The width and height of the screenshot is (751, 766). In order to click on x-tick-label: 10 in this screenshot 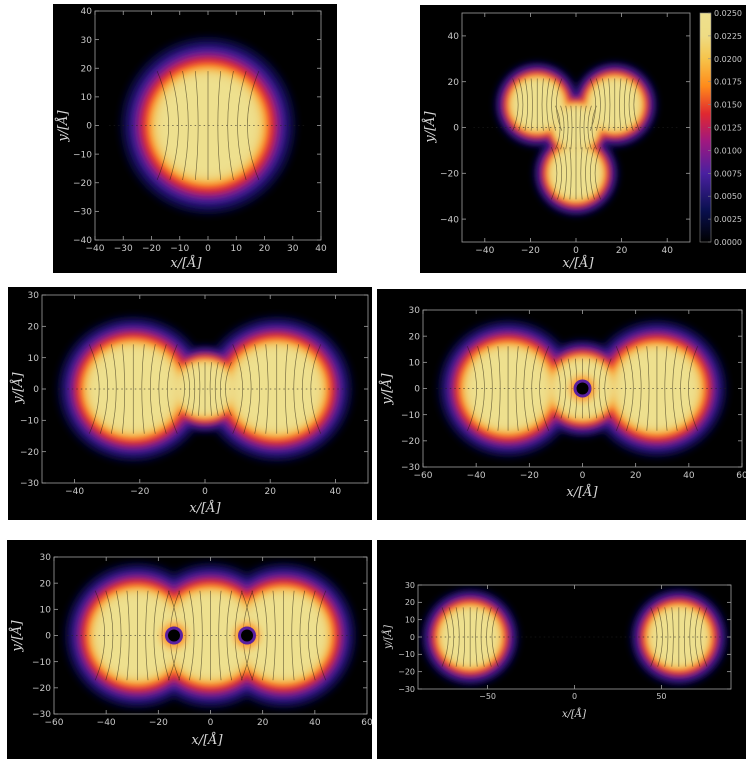, I will do `click(237, 249)`.